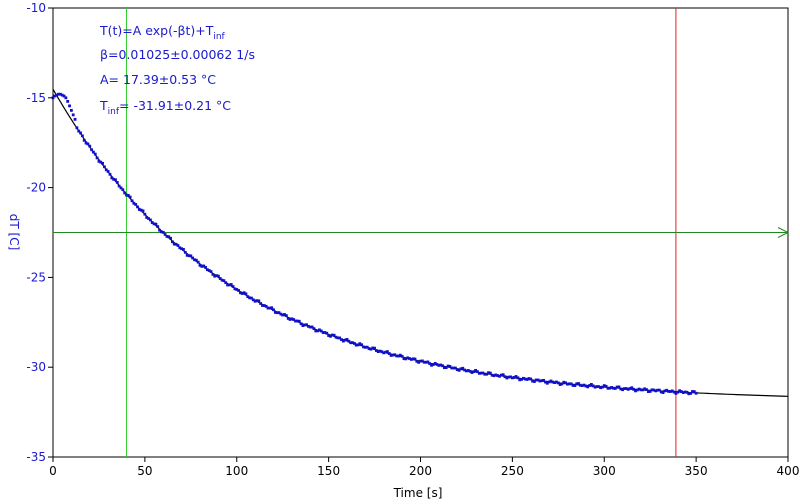 The height and width of the screenshot is (504, 800). Describe the element at coordinates (418, 493) in the screenshot. I see `x-axis-label: Time [s]` at that location.